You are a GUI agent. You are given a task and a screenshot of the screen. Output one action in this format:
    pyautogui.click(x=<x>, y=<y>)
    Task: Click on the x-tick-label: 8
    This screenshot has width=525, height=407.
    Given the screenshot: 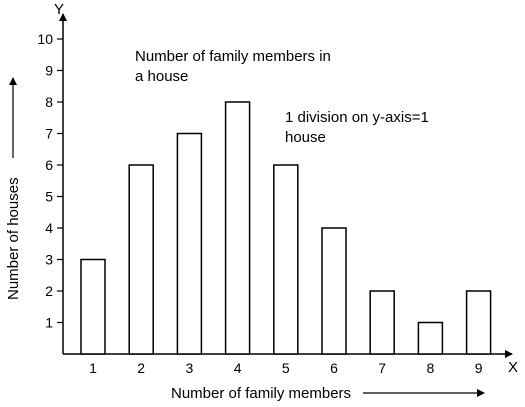 What is the action you would take?
    pyautogui.click(x=431, y=368)
    